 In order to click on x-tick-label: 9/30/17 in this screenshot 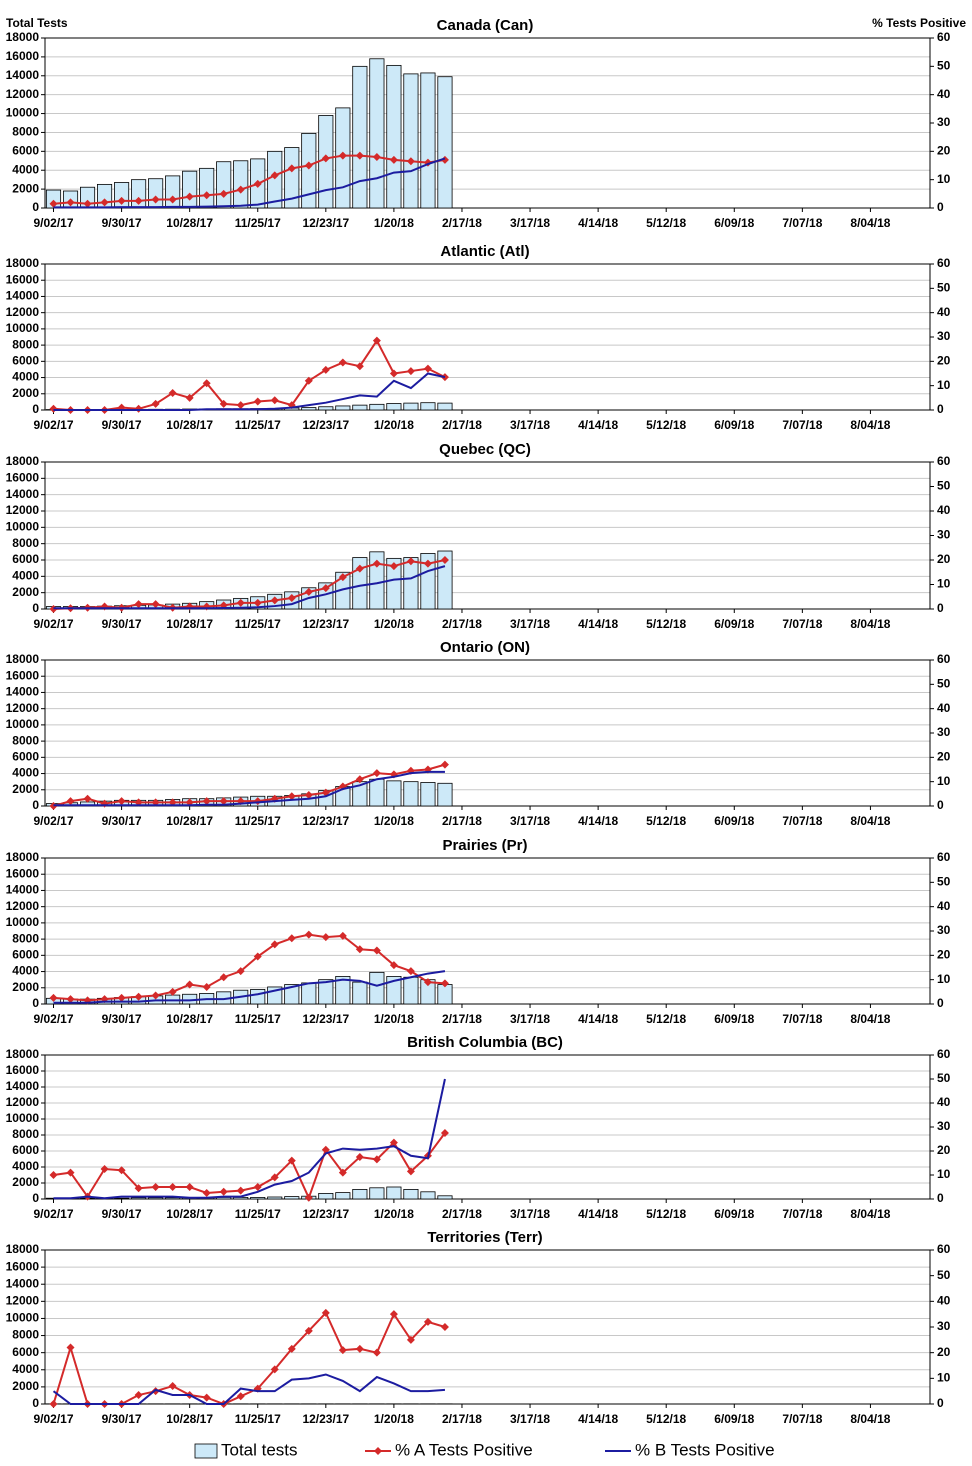, I will do `click(122, 425)`.